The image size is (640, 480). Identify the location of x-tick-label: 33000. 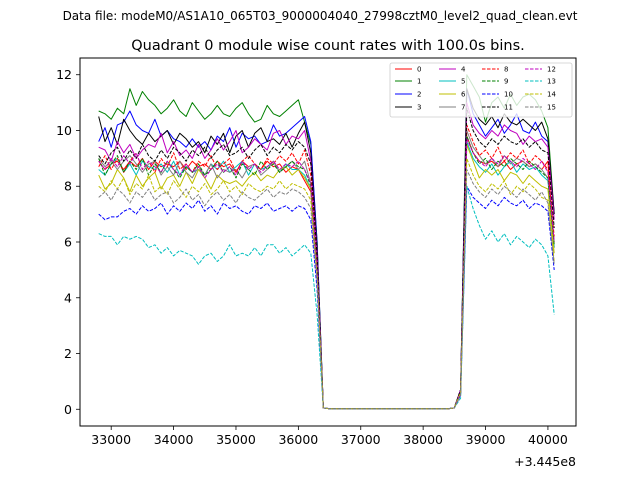
(111, 439).